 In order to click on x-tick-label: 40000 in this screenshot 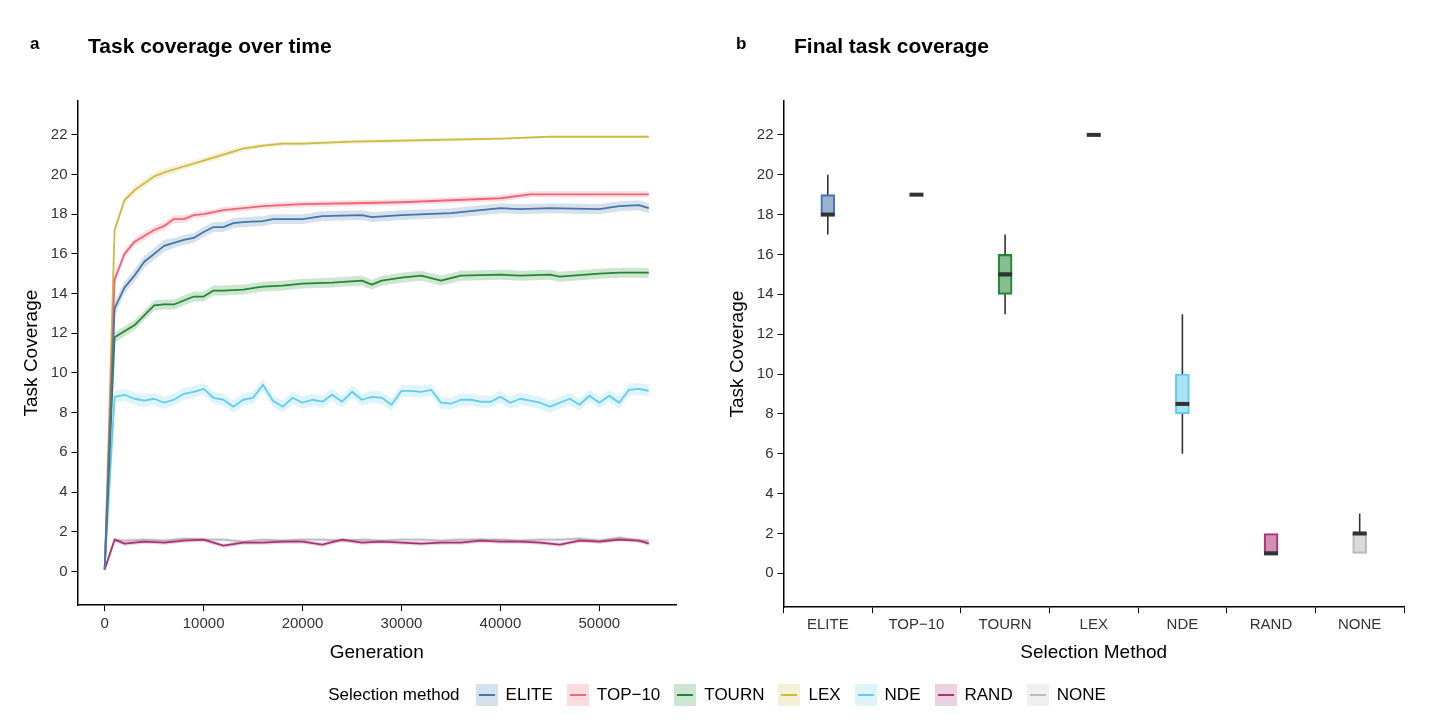, I will do `click(500, 623)`.